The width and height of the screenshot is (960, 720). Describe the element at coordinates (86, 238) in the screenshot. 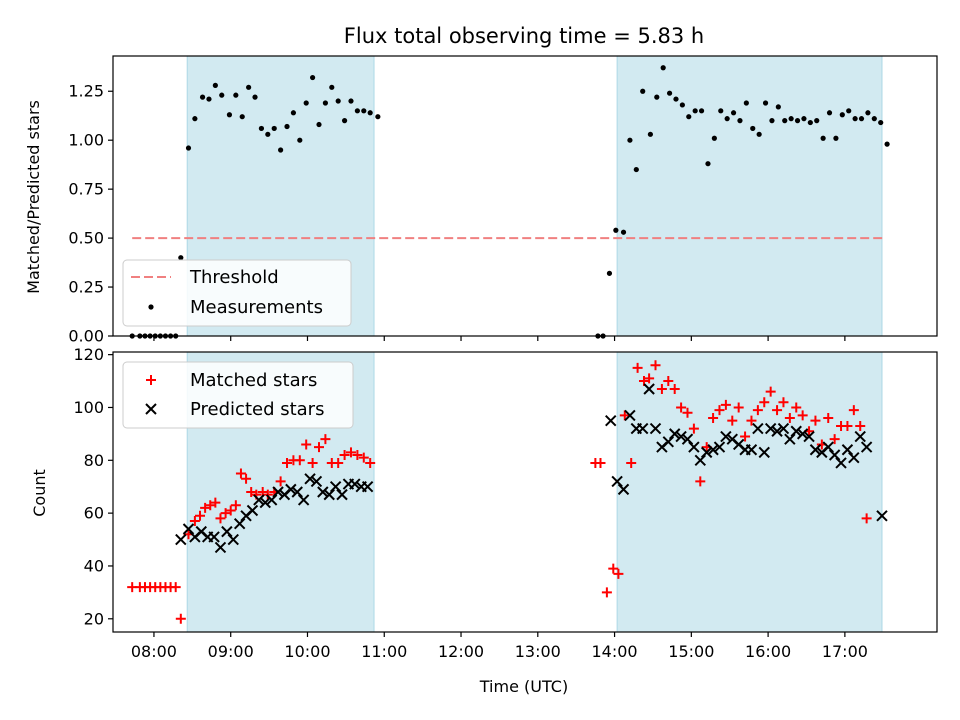

I see `y-tick-label: 0.50` at that location.